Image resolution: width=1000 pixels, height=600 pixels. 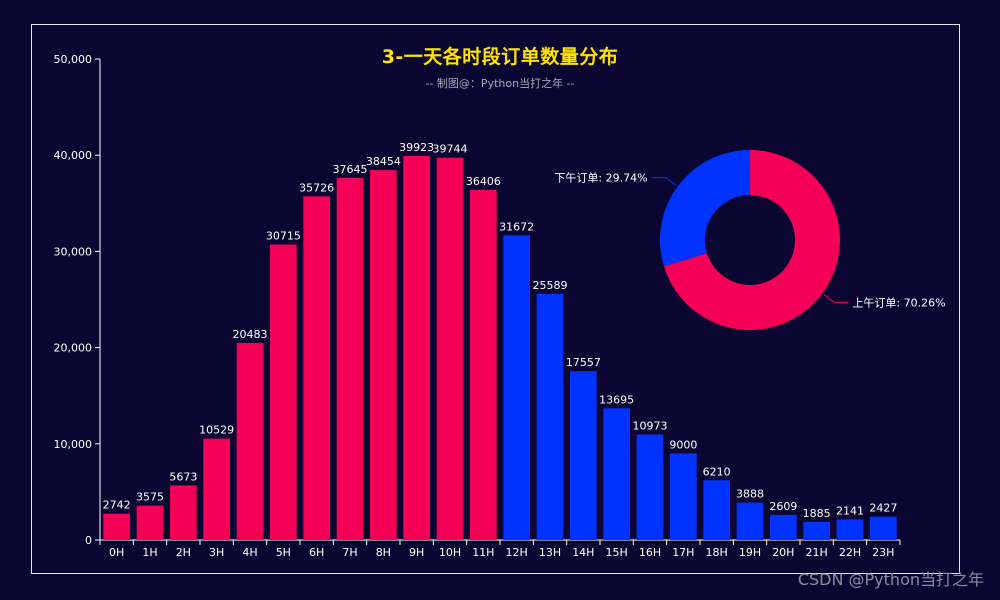 What do you see at coordinates (73, 251) in the screenshot?
I see `y-tick-label: 30,000` at bounding box center [73, 251].